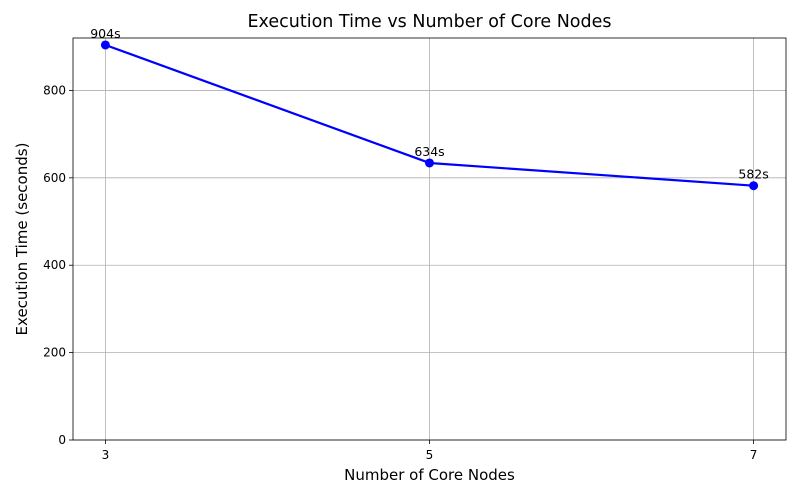 The image size is (800, 500). I want to click on x-axis-label: Number of Core Nodes, so click(429, 475).